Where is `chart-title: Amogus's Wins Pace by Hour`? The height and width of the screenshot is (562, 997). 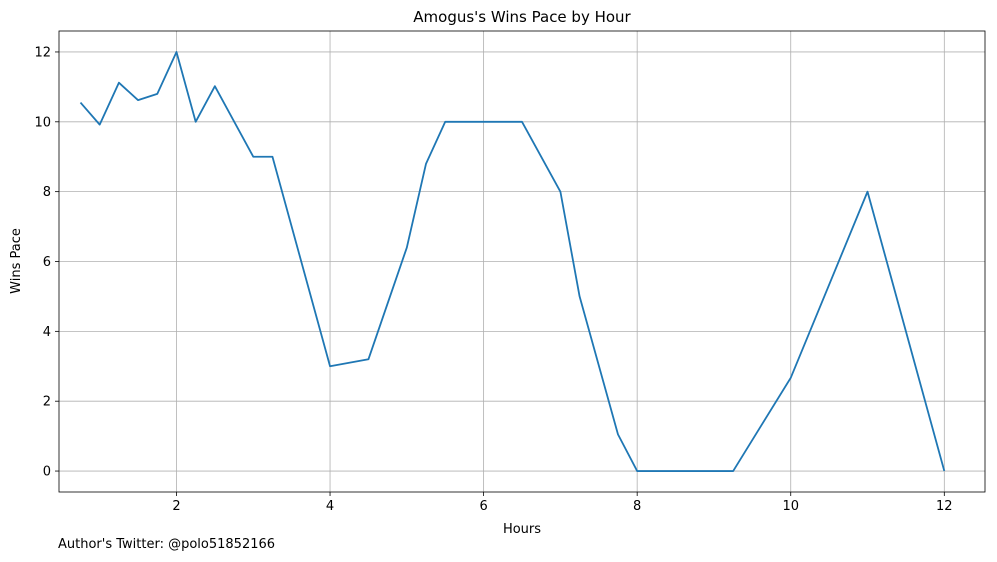 chart-title: Amogus's Wins Pace by Hour is located at coordinates (522, 17).